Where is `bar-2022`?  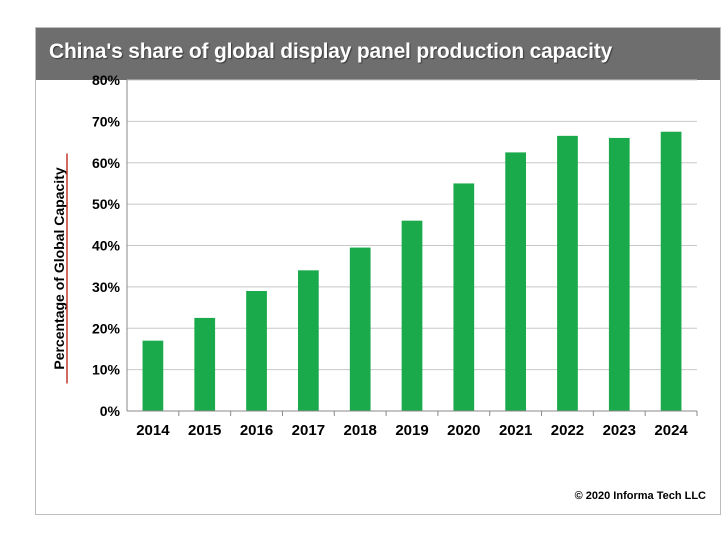
bar-2022 is located at coordinates (567, 273).